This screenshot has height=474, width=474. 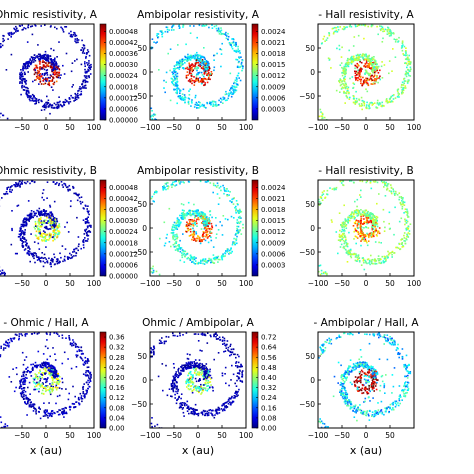 I want to click on colorbar-tick-label: 0.00000, so click(x=123, y=121).